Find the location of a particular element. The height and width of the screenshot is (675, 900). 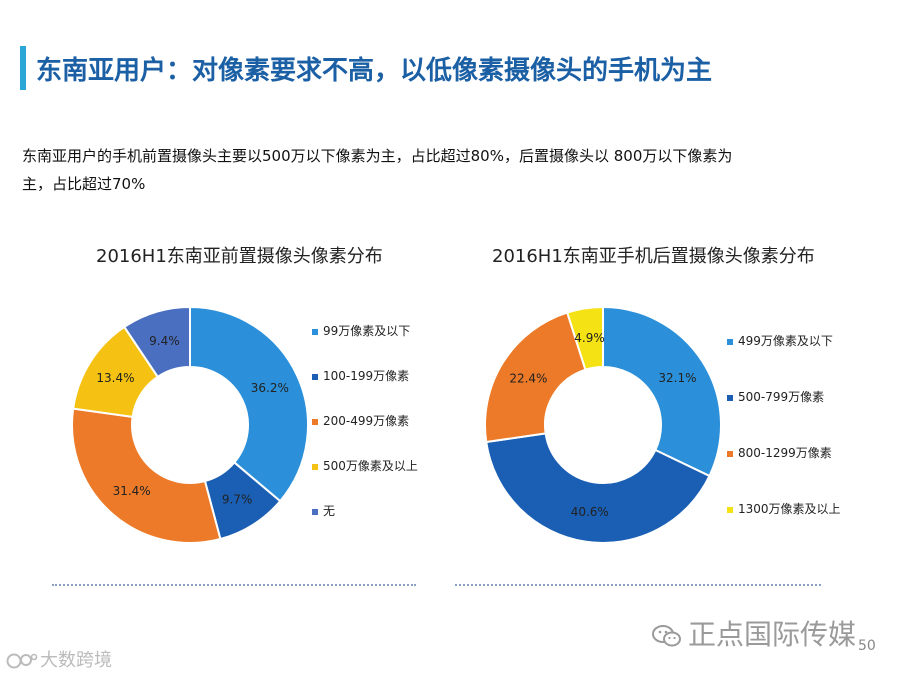

rear-camera-donut-chart: 32.1% 40.6% 22.4% 4.9% is located at coordinates (603, 424).